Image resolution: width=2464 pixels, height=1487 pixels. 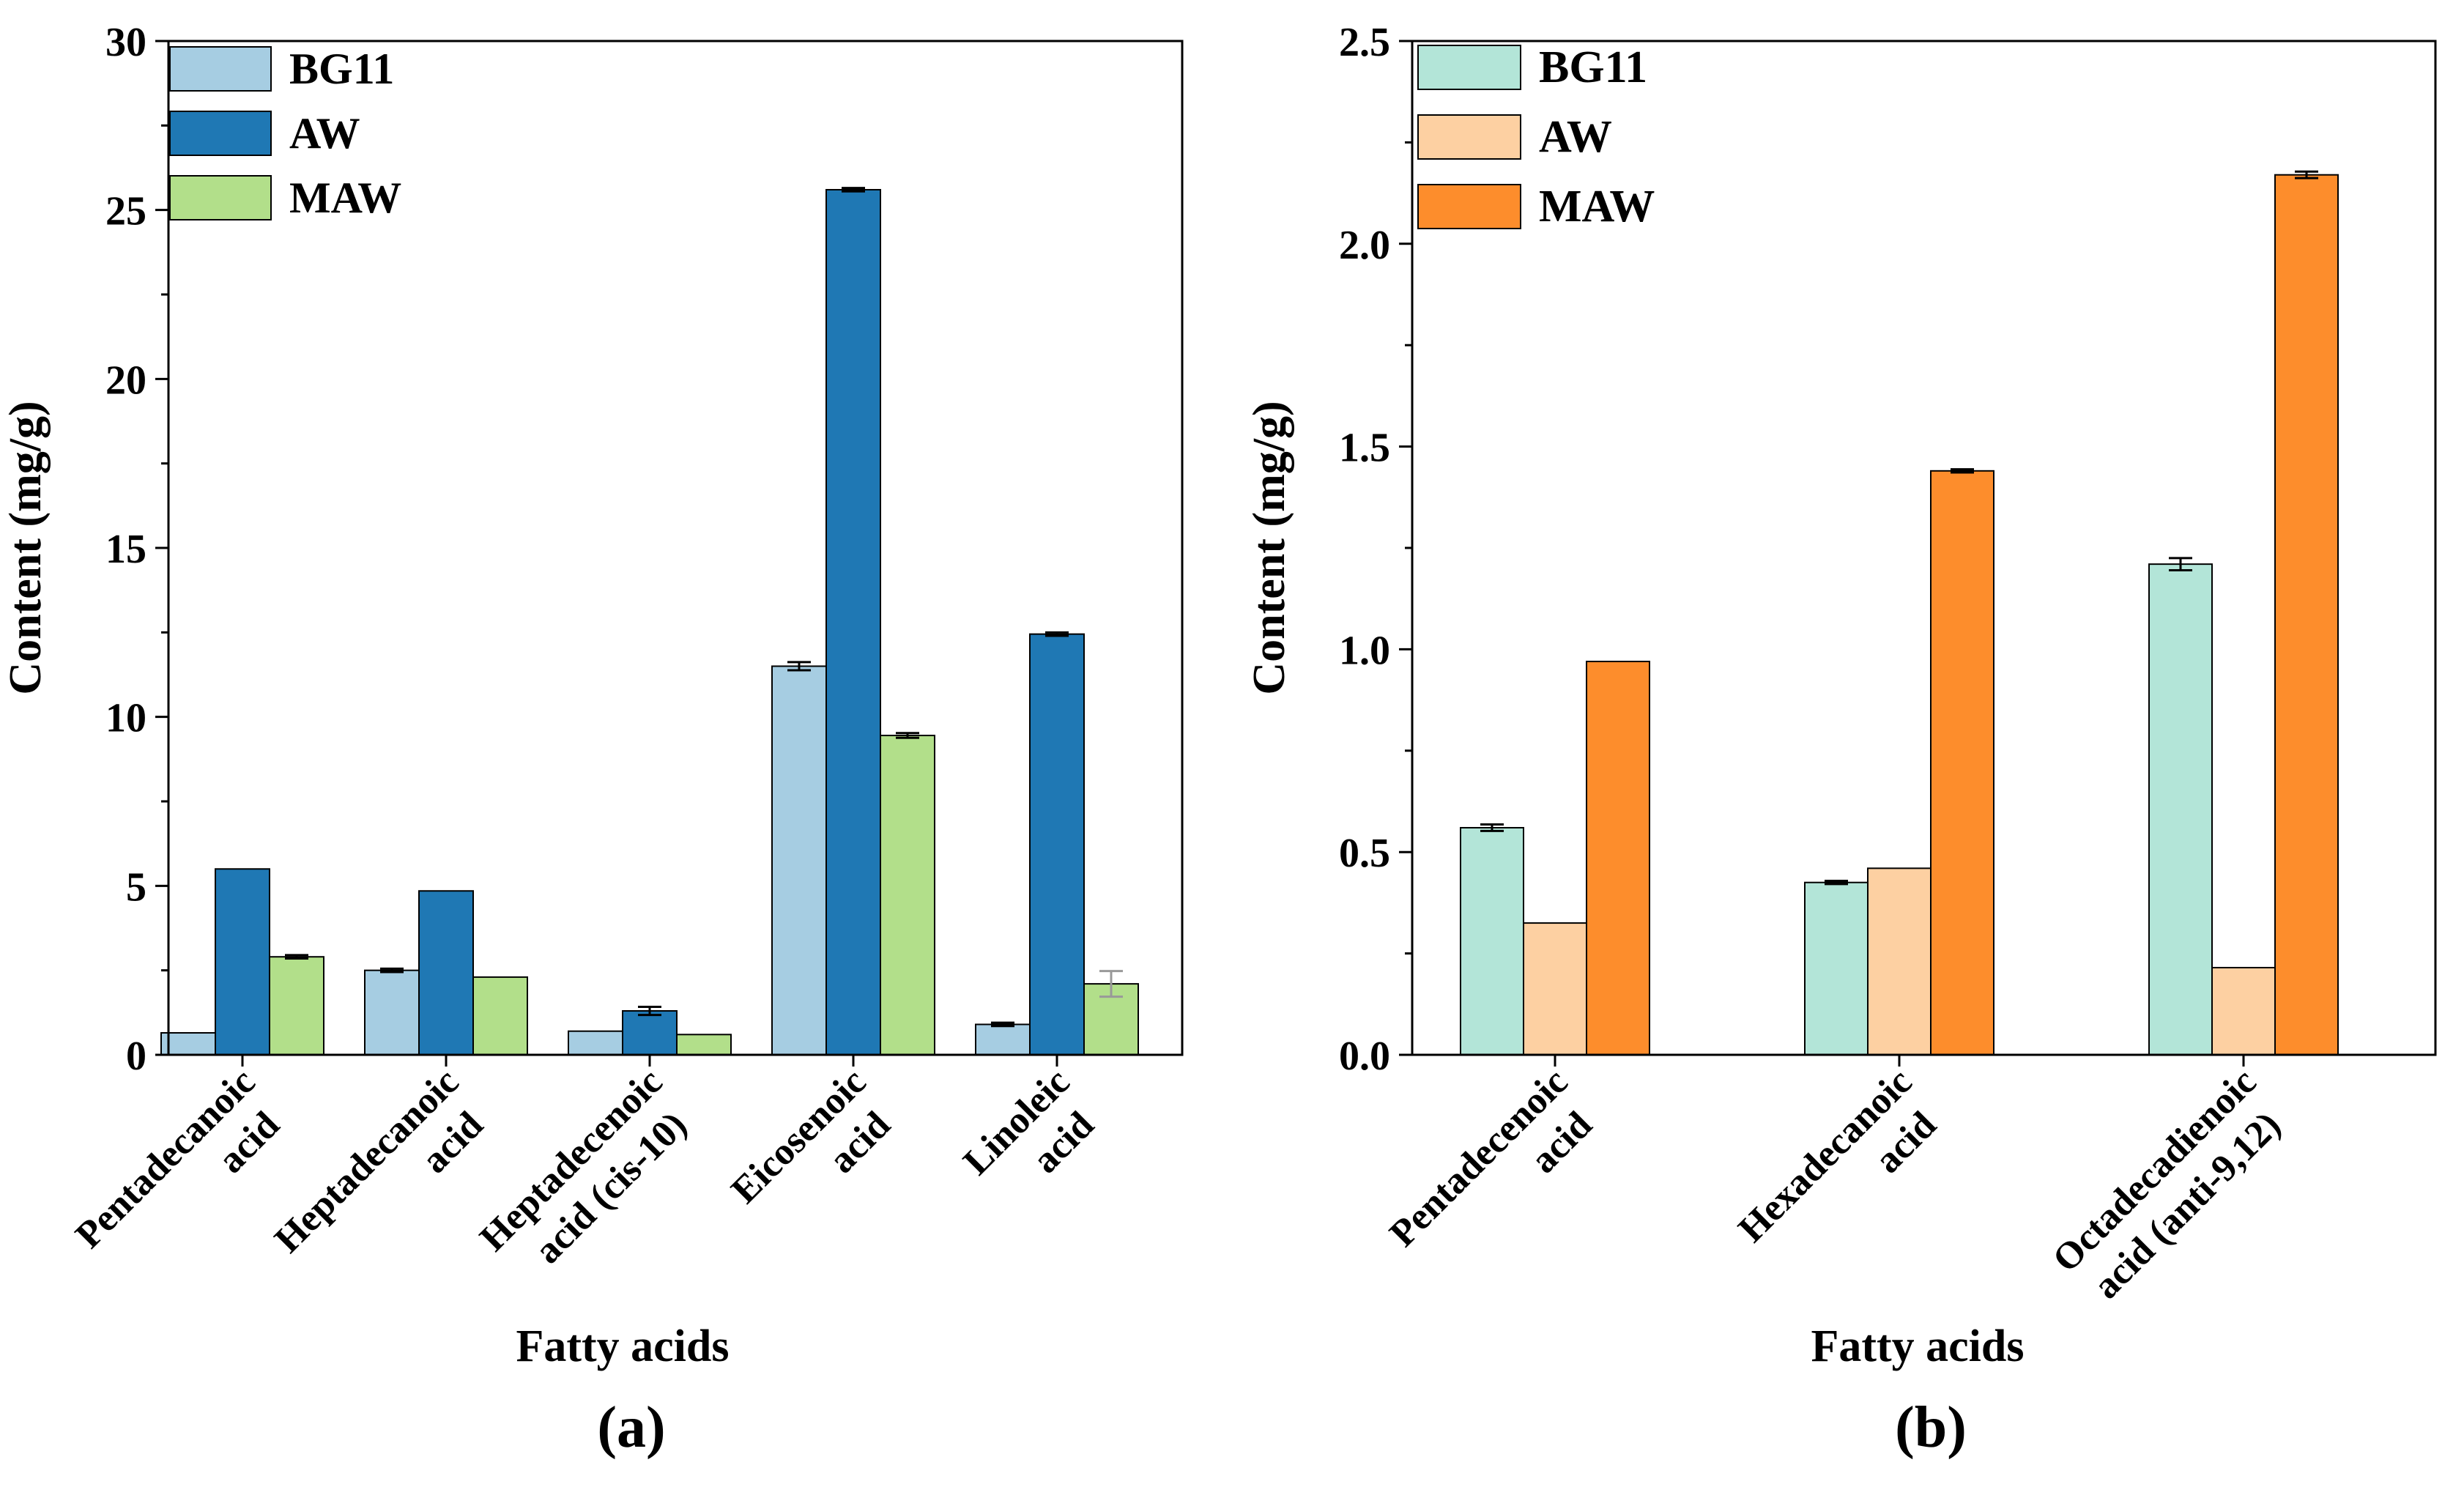 I want to click on panel-label: (a), so click(x=631, y=1427).